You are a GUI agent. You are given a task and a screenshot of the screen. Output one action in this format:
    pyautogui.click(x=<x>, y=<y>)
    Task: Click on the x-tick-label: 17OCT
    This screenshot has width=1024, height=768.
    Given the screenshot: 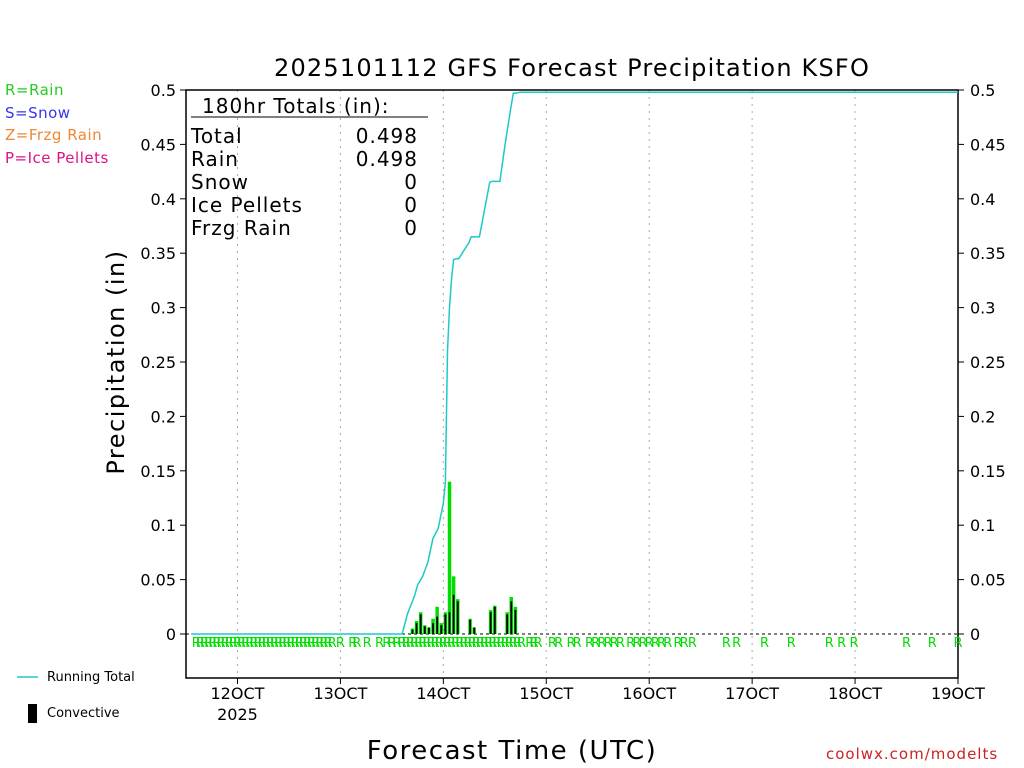 What is the action you would take?
    pyautogui.click(x=752, y=693)
    